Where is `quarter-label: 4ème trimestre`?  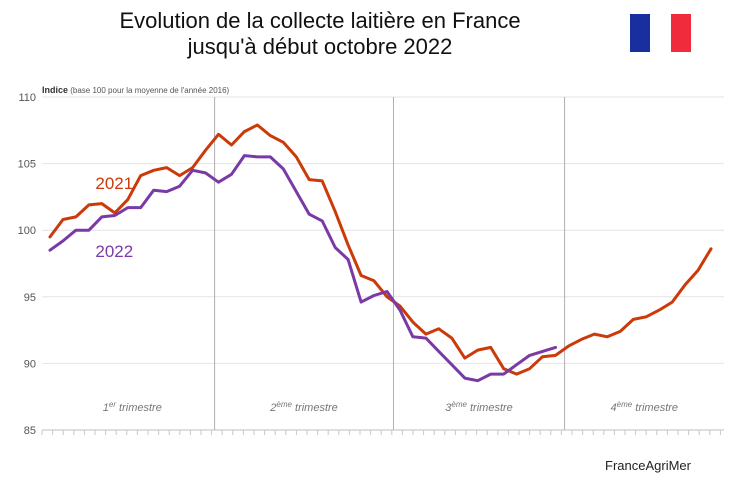
quarter-label: 4ème trimestre is located at coordinates (645, 407).